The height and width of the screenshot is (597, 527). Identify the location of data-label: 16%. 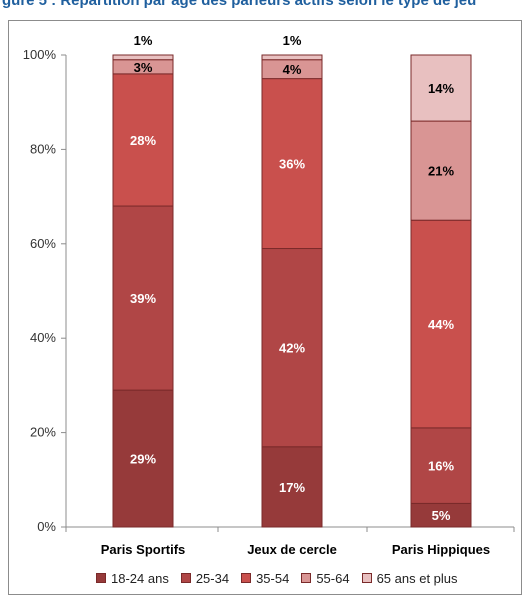
(441, 466).